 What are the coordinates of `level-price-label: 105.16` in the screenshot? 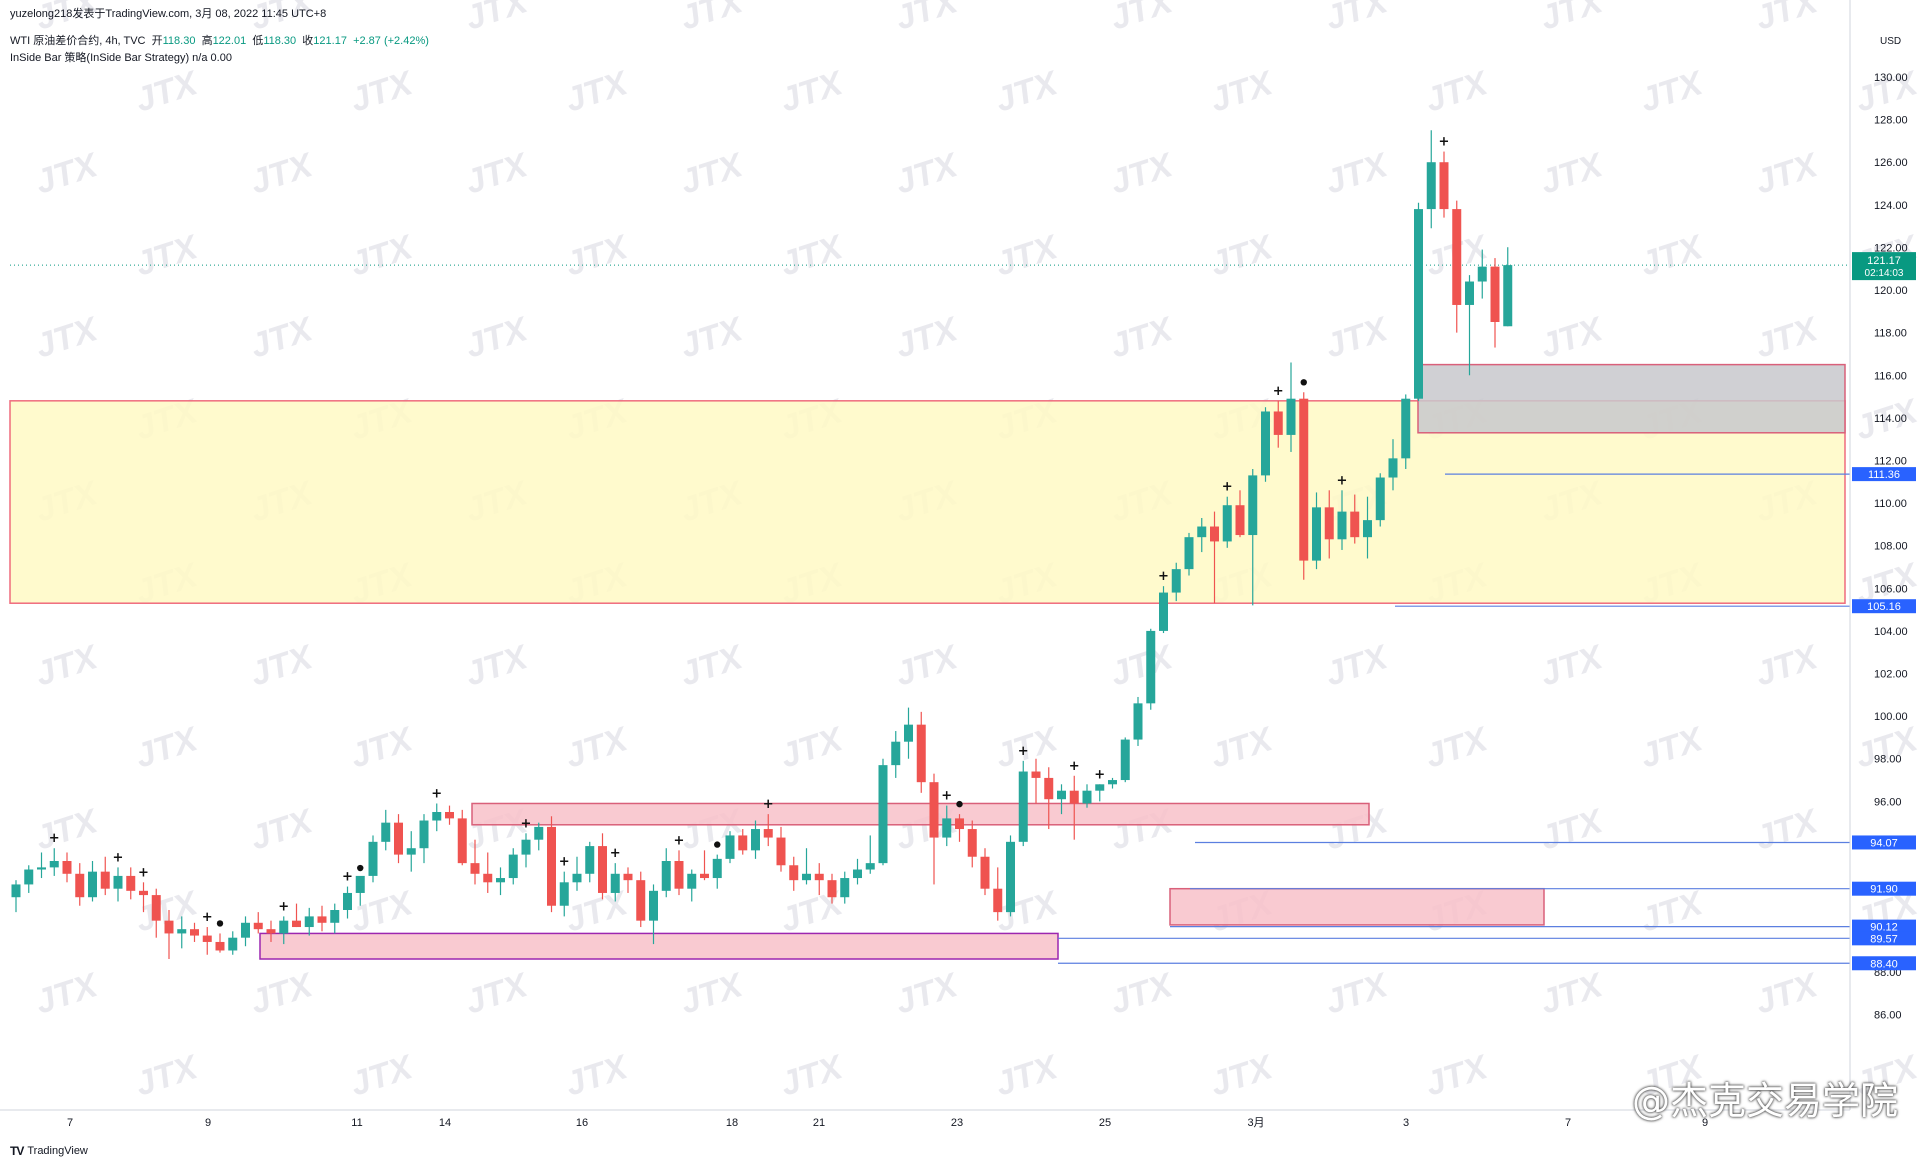 It's located at (1884, 607).